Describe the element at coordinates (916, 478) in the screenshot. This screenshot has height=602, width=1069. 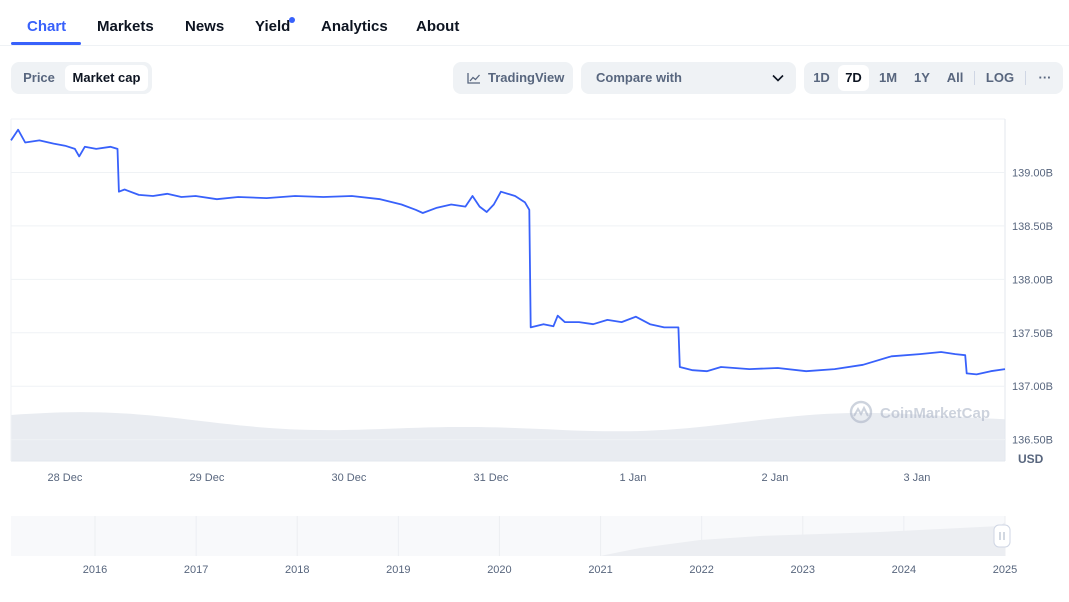
I see `x-tick-label: 3 Jan` at that location.